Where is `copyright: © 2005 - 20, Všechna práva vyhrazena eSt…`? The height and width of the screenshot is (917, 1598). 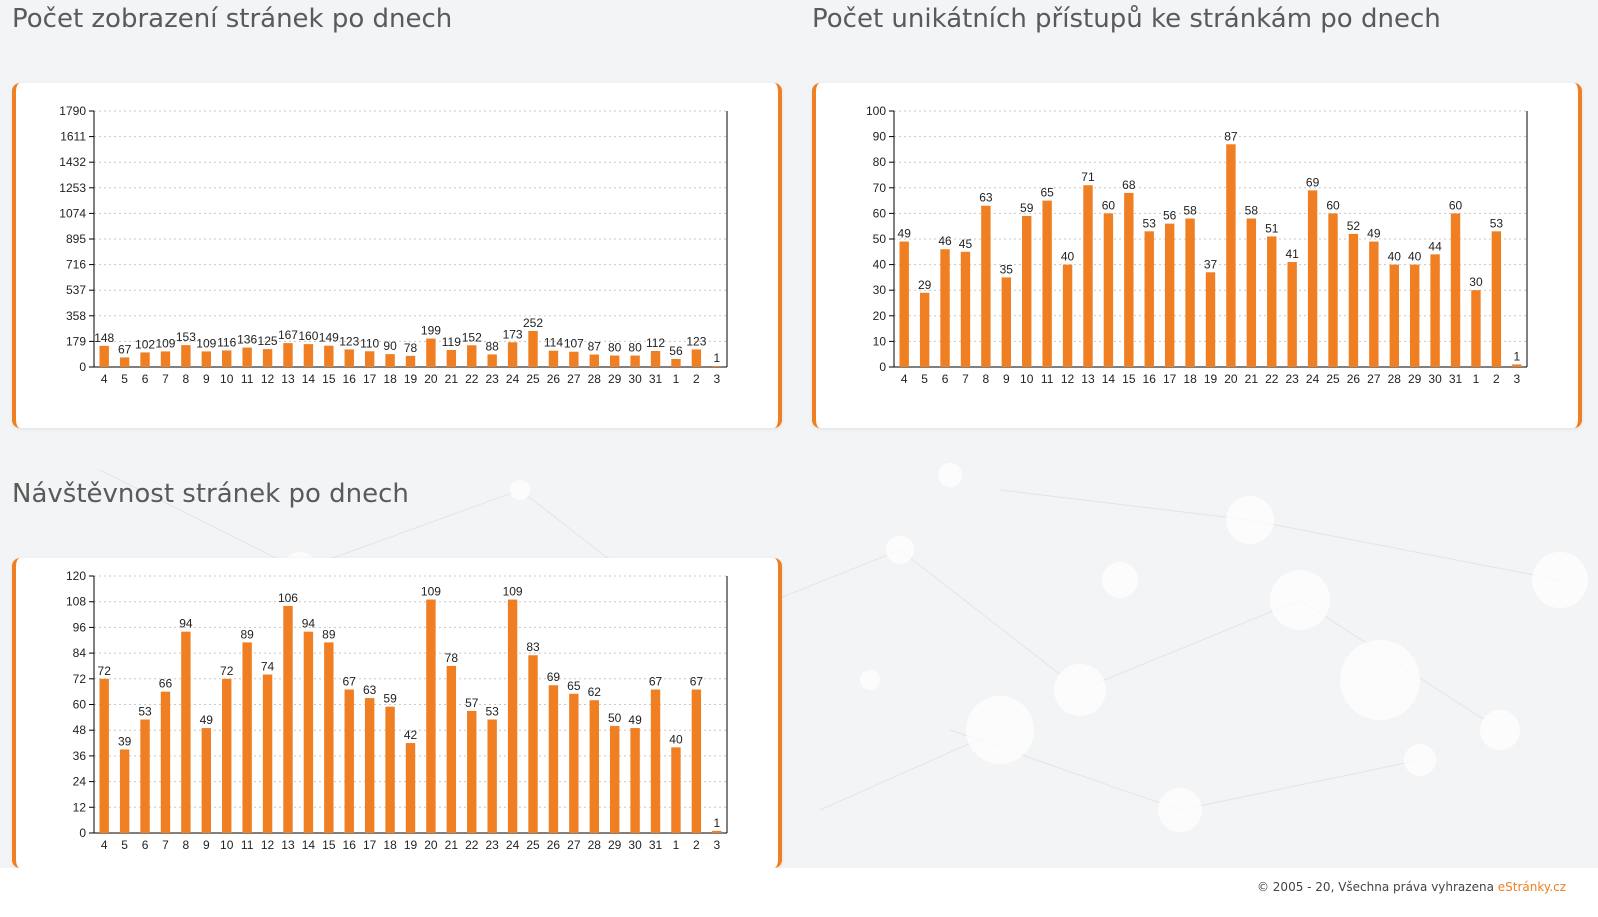
copyright: © 2005 - 20, Všechna práva vyhrazena eSt… is located at coordinates (1411, 887).